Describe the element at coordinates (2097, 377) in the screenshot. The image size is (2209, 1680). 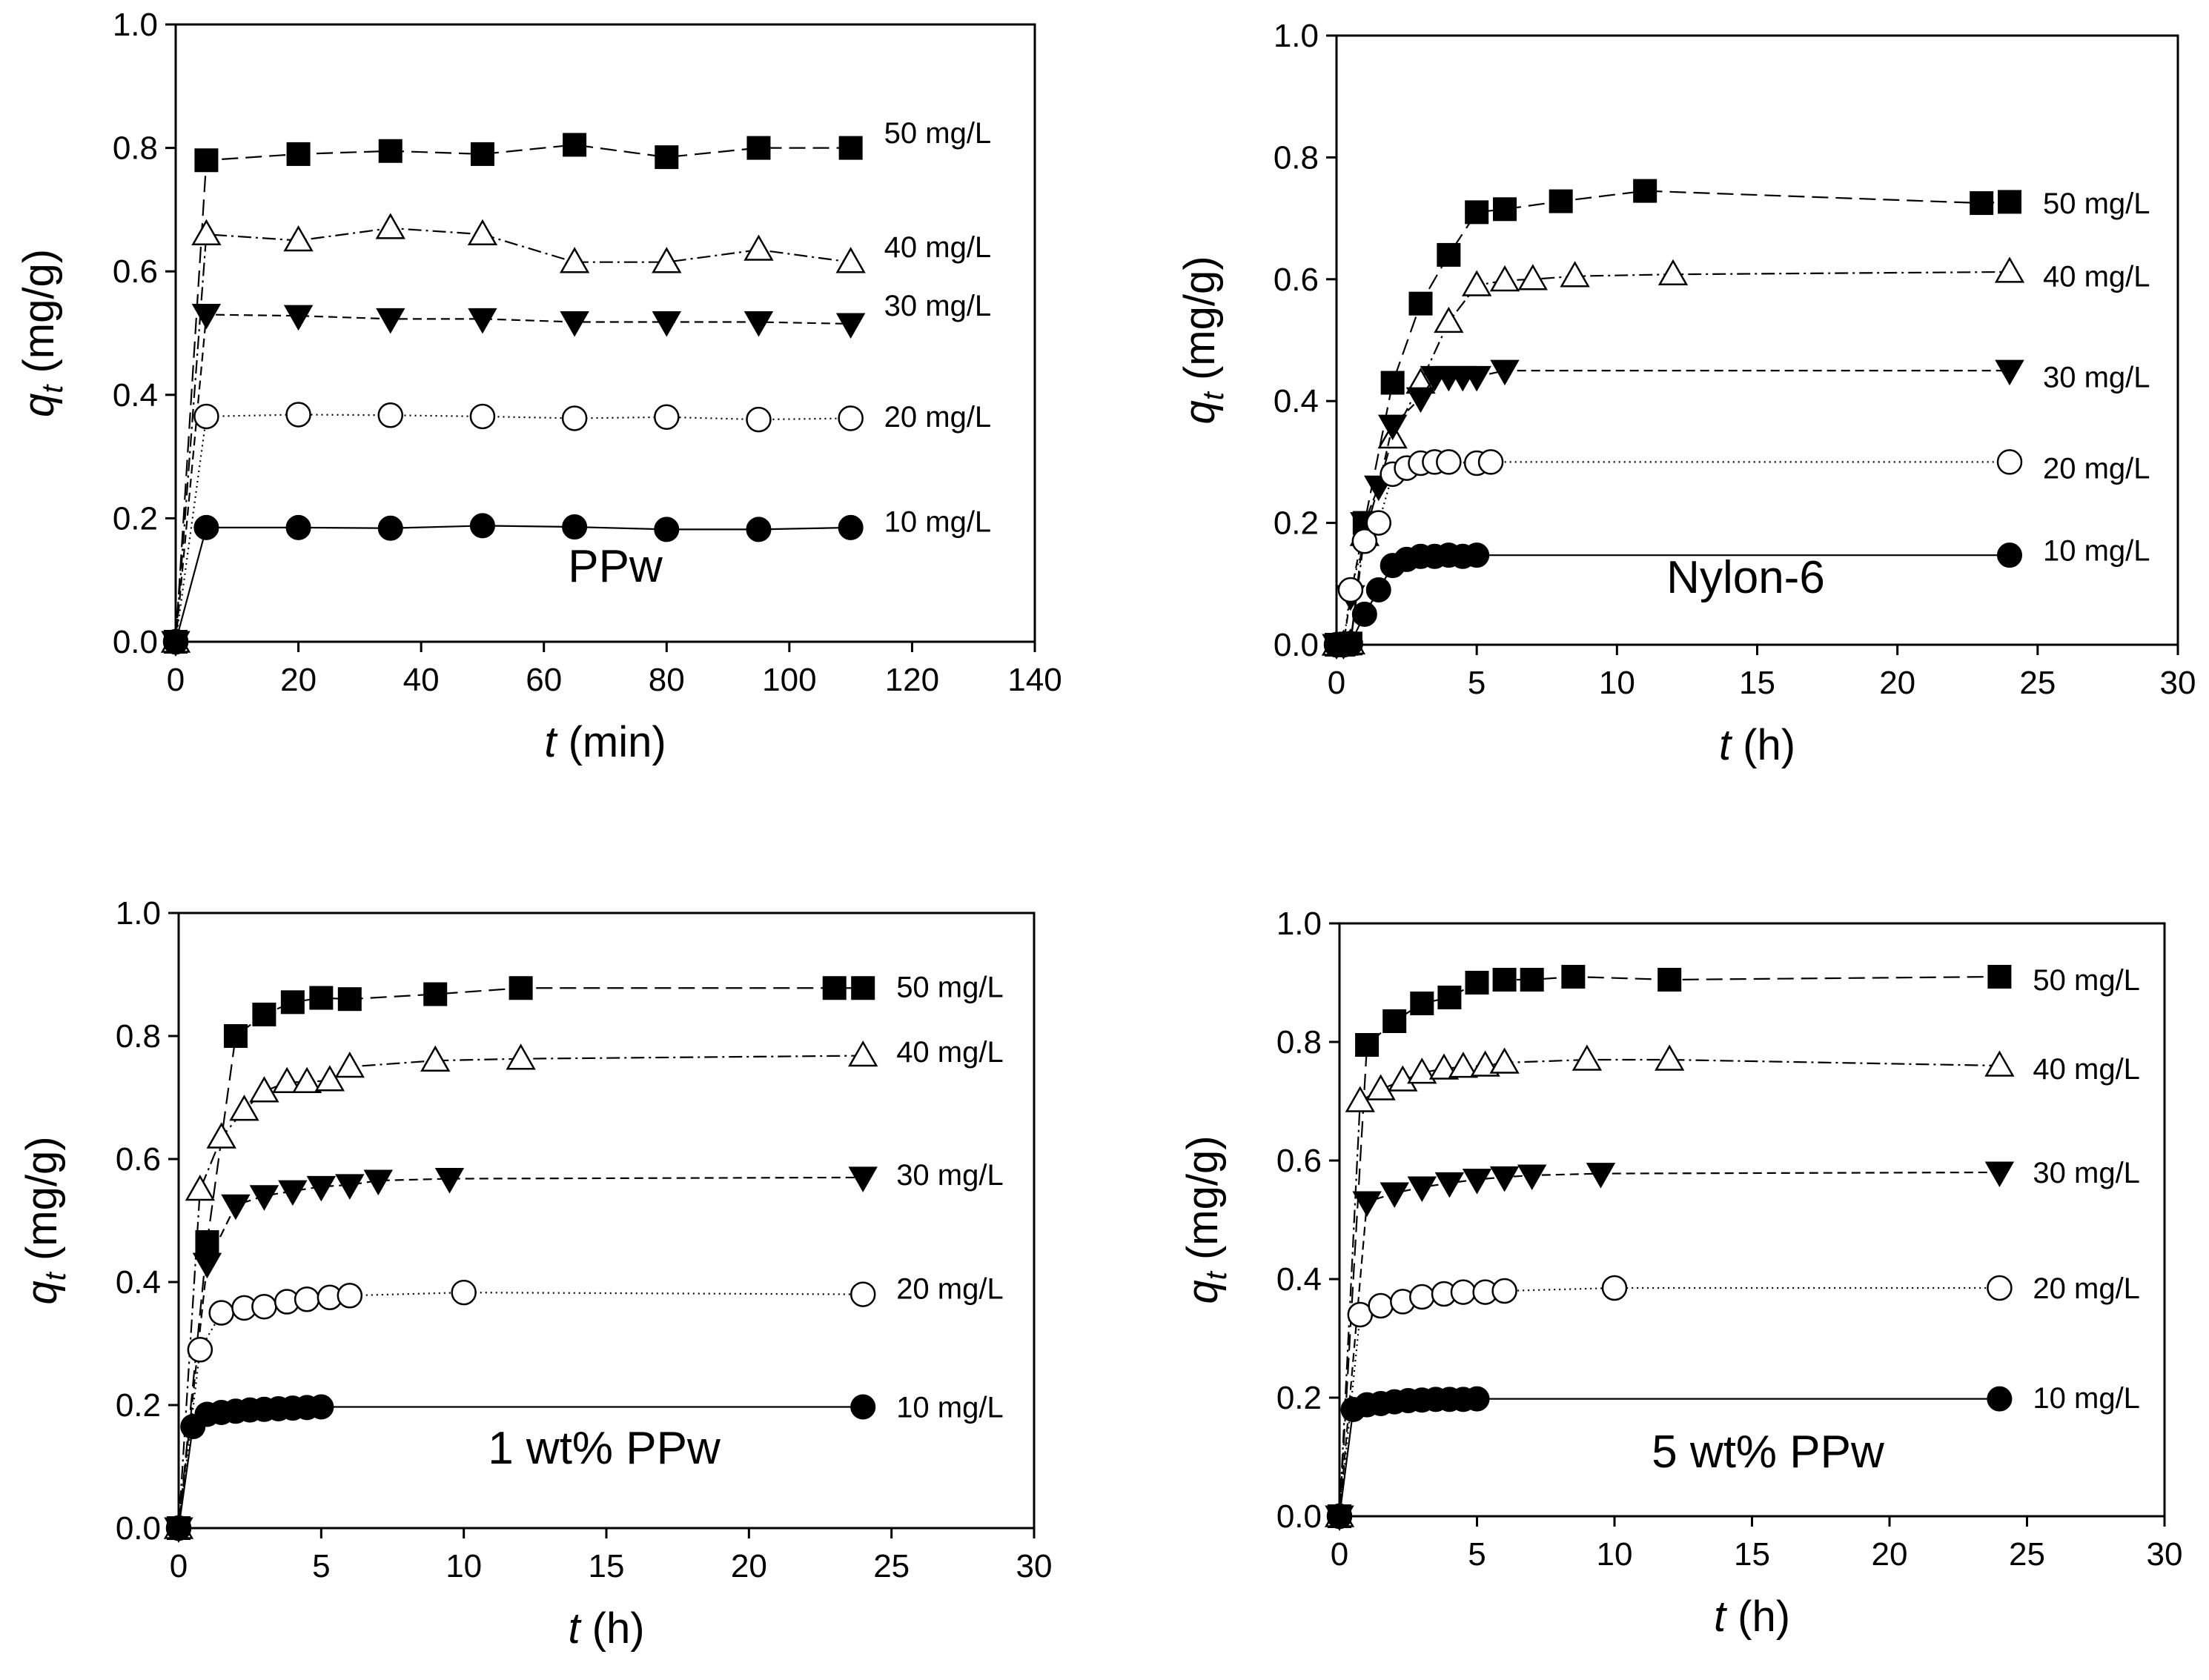
I see `series-label: 30 mg/L` at that location.